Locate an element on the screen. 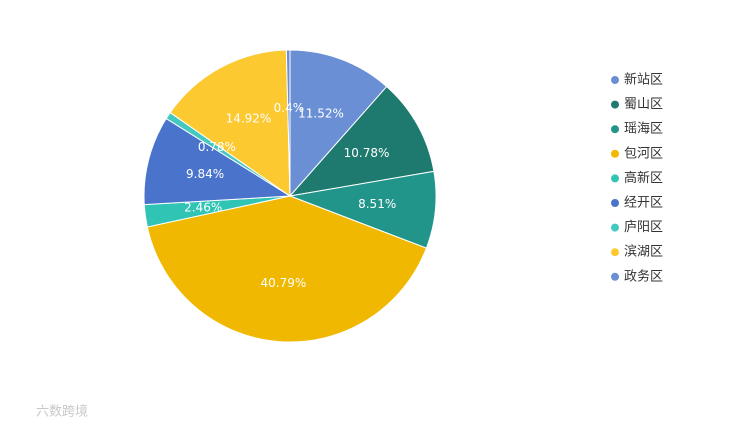 This screenshot has height=428, width=731. value-label: 40.79% is located at coordinates (283, 283).